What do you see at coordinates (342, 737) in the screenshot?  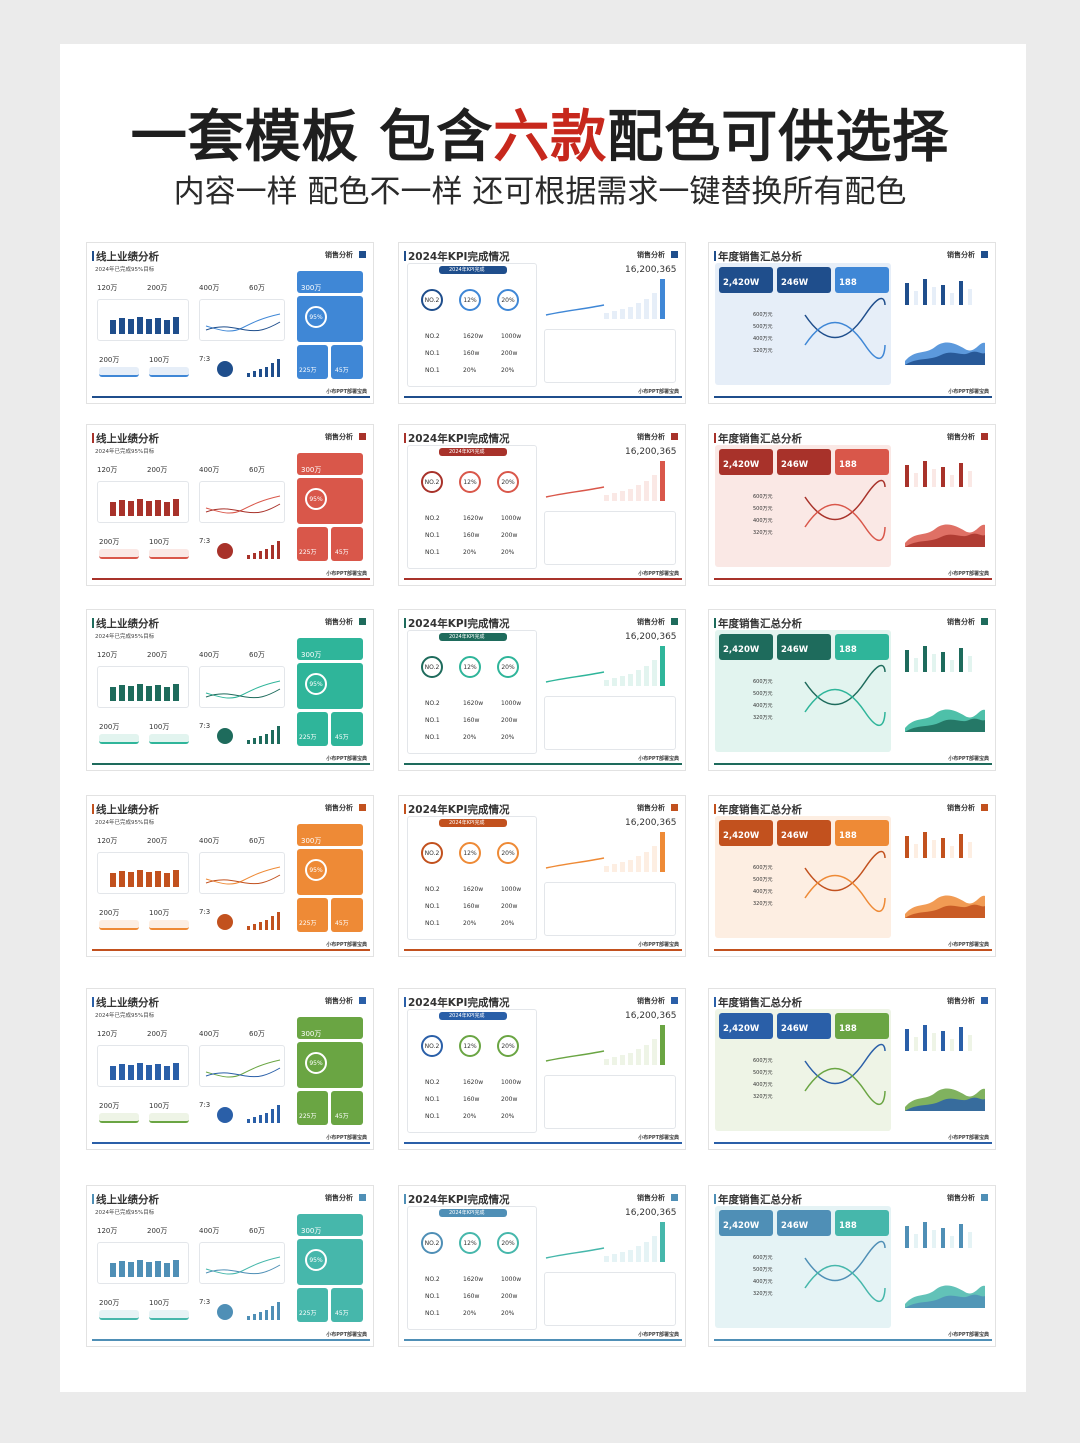 I see `box-value-2: 45万` at bounding box center [342, 737].